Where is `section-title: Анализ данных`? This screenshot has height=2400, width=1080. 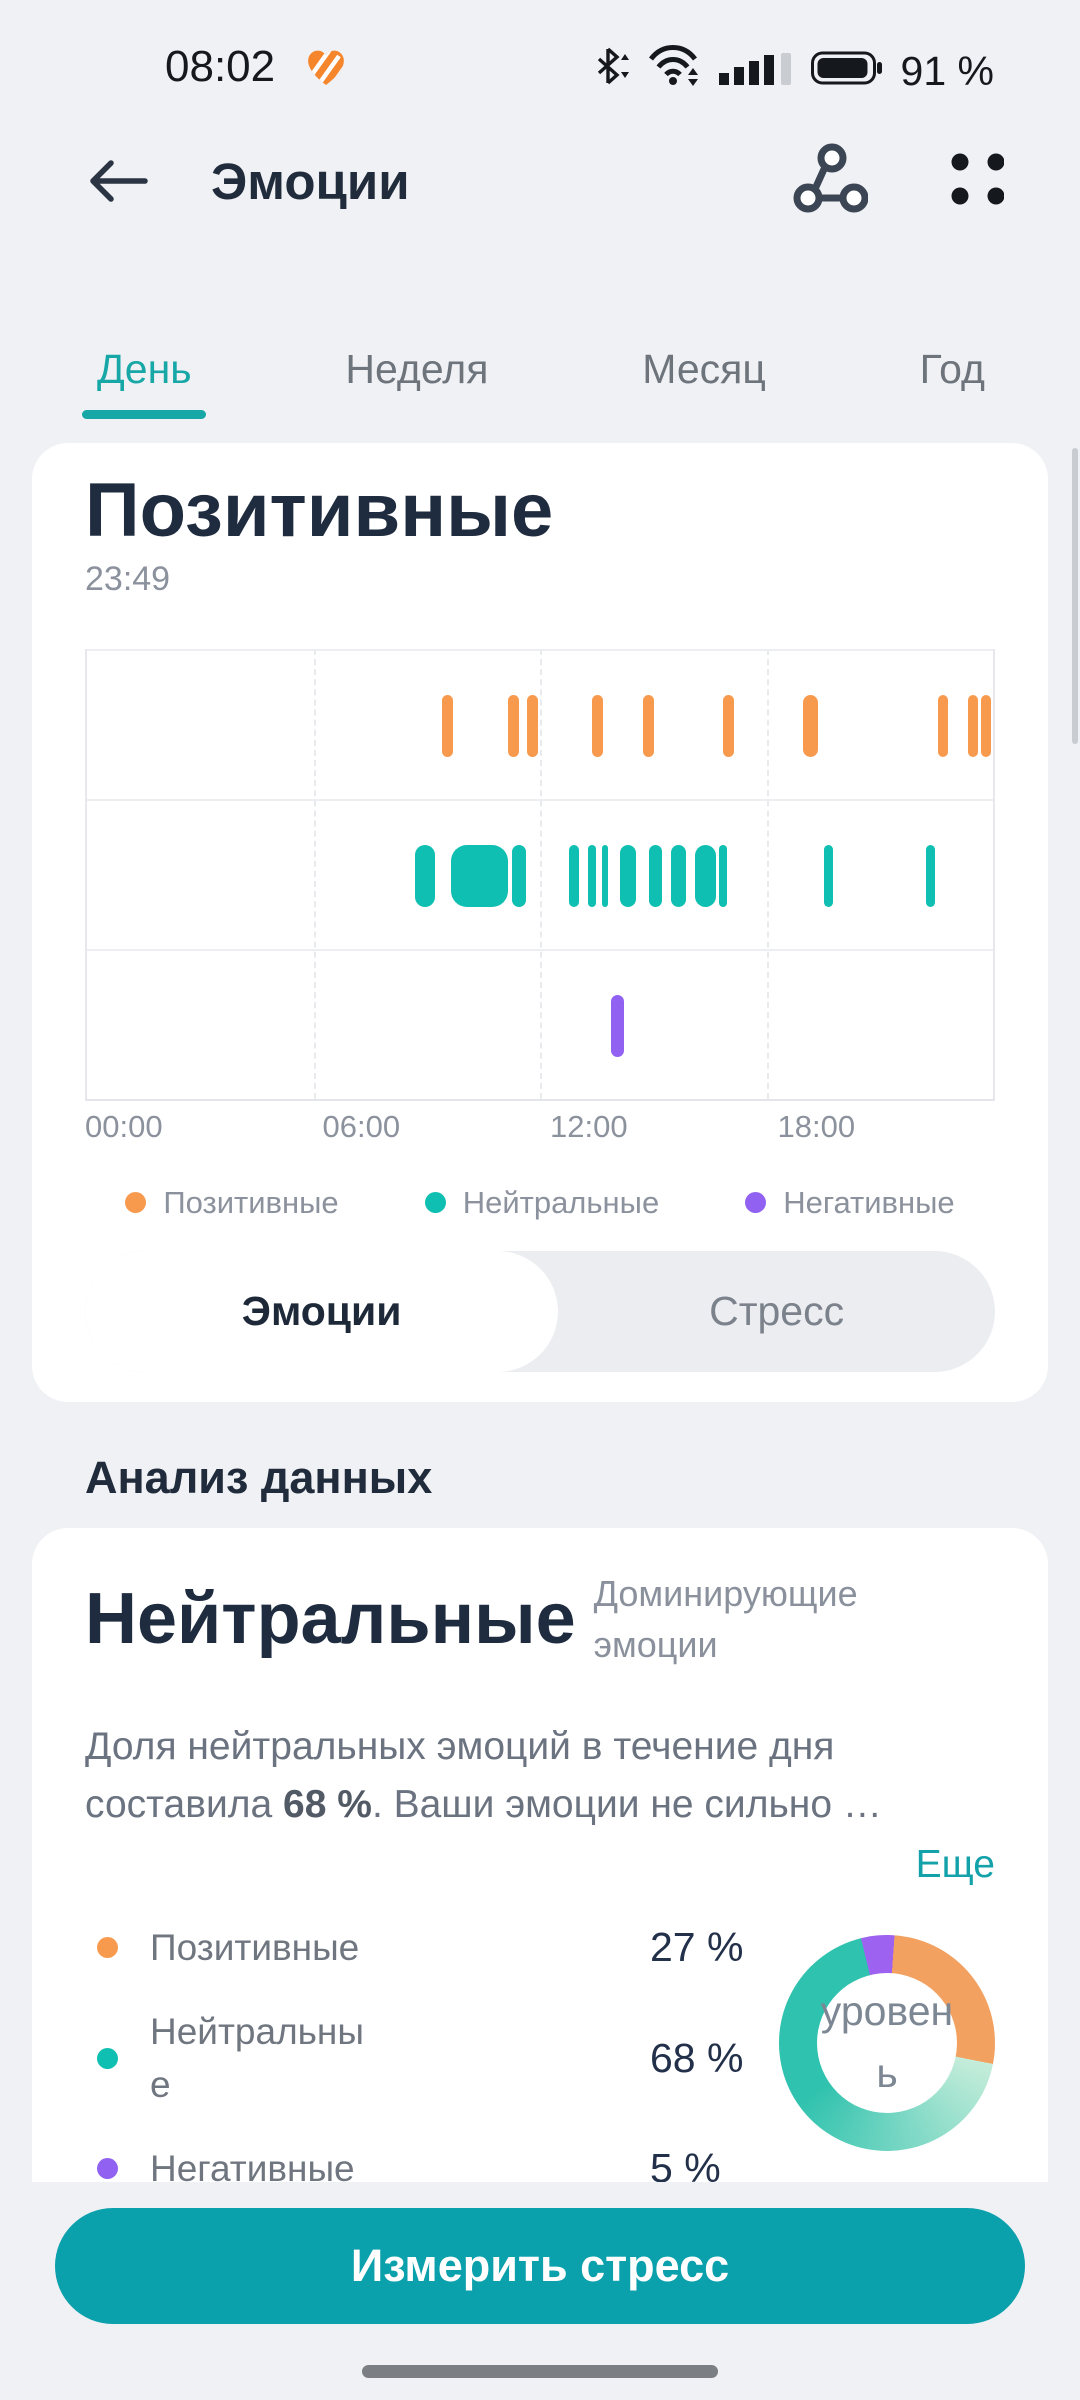 section-title: Анализ данных is located at coordinates (259, 1477).